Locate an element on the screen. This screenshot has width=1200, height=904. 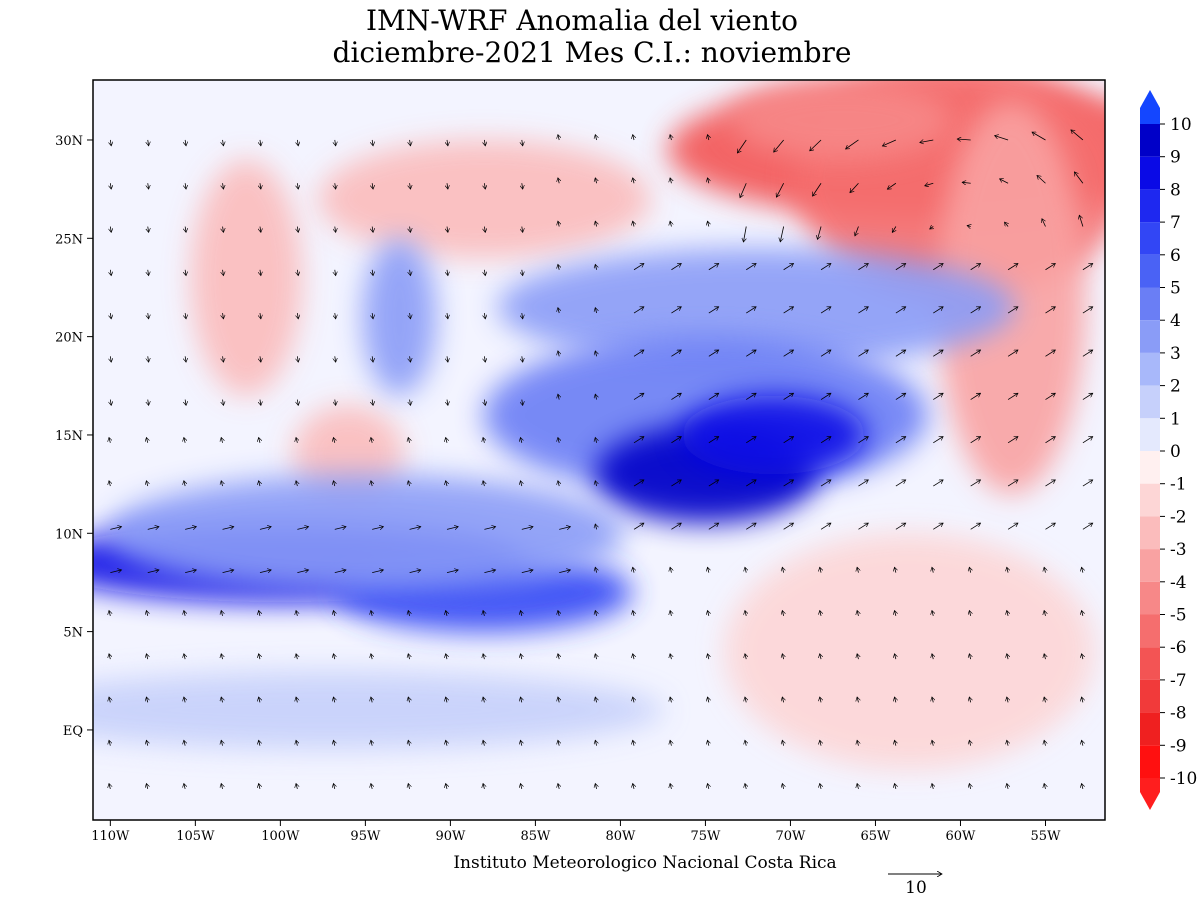
x-tick-label: 105W is located at coordinates (195, 836).